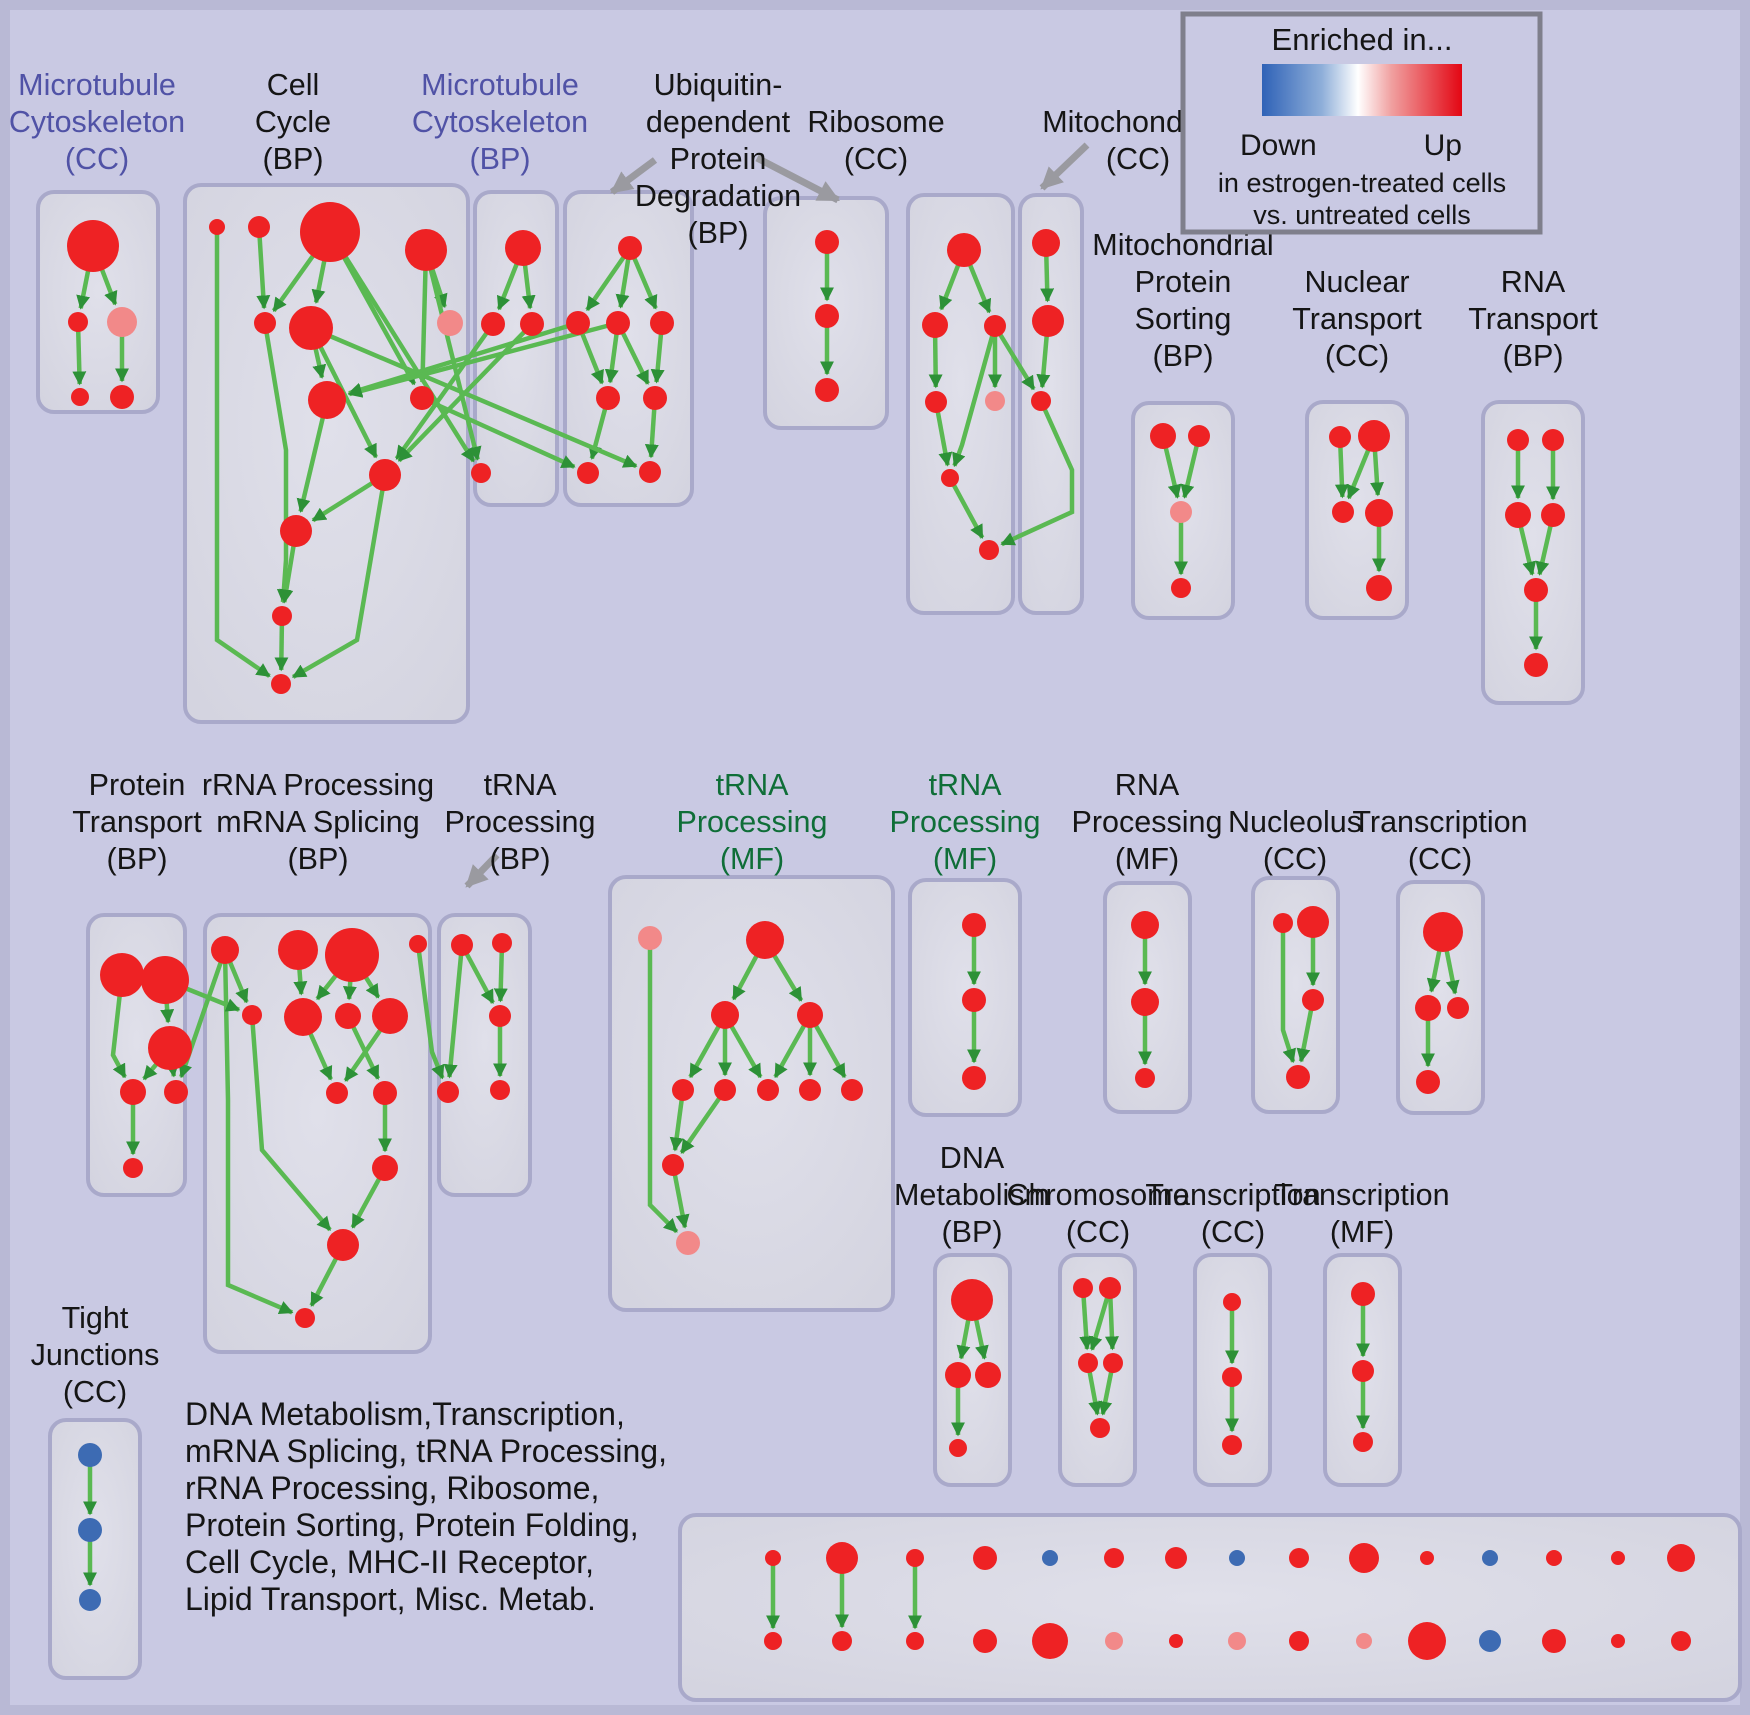 This screenshot has height=1715, width=1750. What do you see at coordinates (1362, 90) in the screenshot?
I see `legend-gradient-bar` at bounding box center [1362, 90].